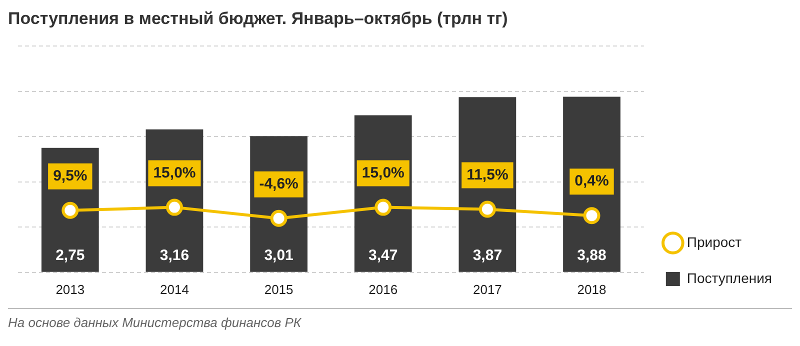 The width and height of the screenshot is (800, 346). Describe the element at coordinates (70, 255) in the screenshot. I see `data-label: 2,75` at that location.